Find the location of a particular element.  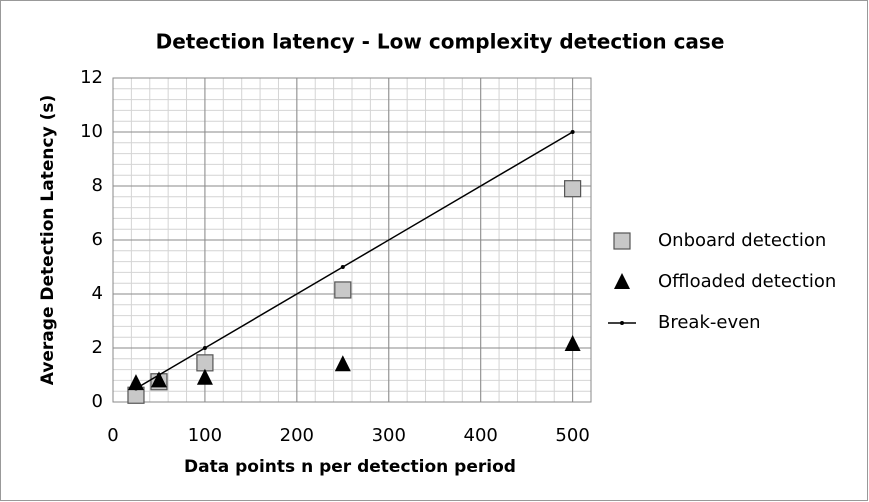

x-tick-label: 400 is located at coordinates (481, 435).